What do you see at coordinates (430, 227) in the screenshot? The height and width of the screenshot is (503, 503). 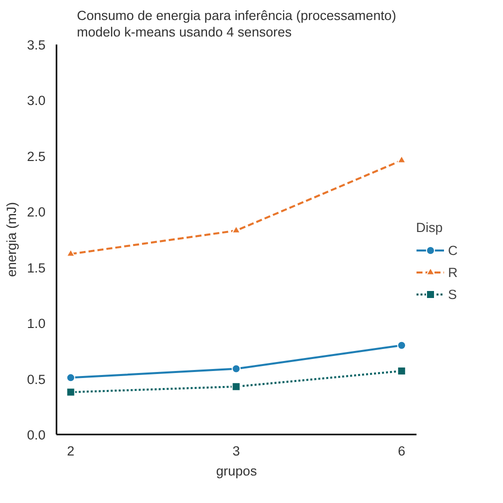 I see `legend-title: Disp` at bounding box center [430, 227].